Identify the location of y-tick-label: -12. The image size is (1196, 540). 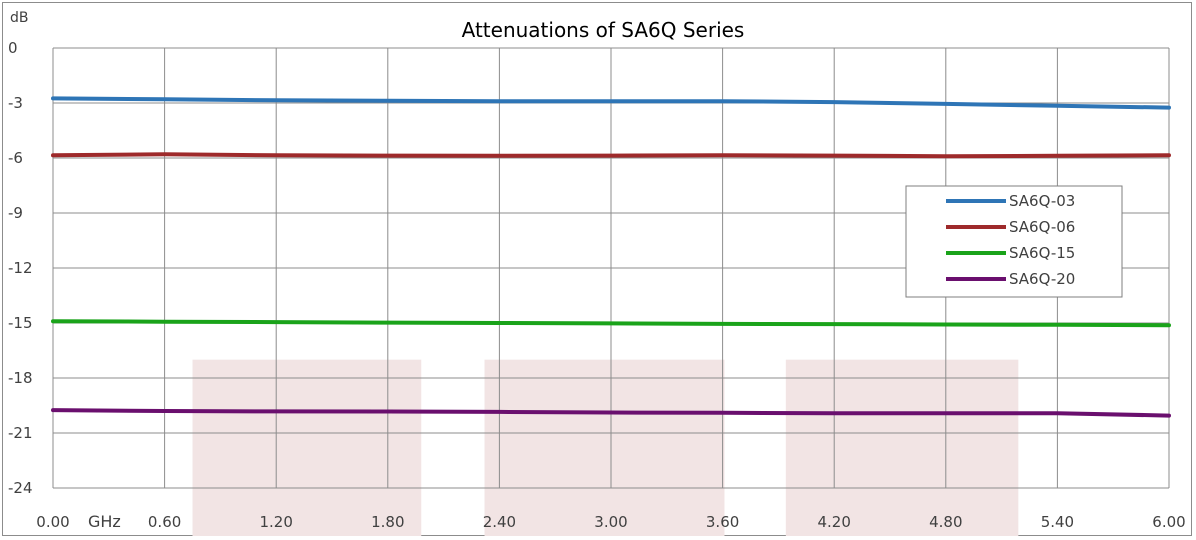
(20, 268).